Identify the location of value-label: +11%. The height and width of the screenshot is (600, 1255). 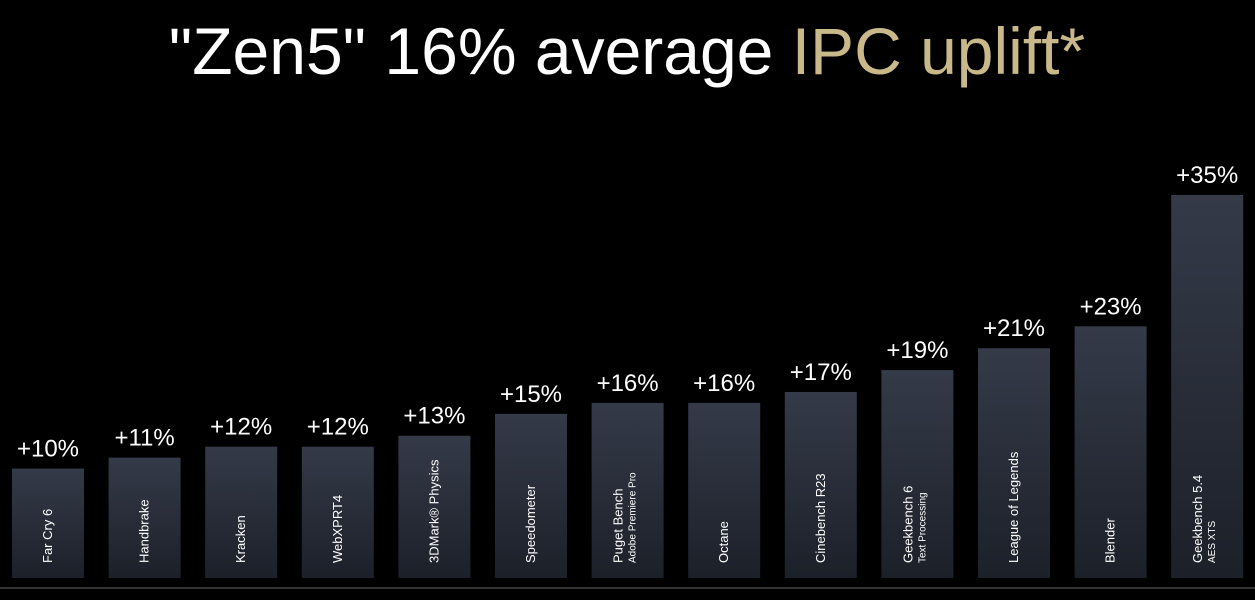
(144, 438).